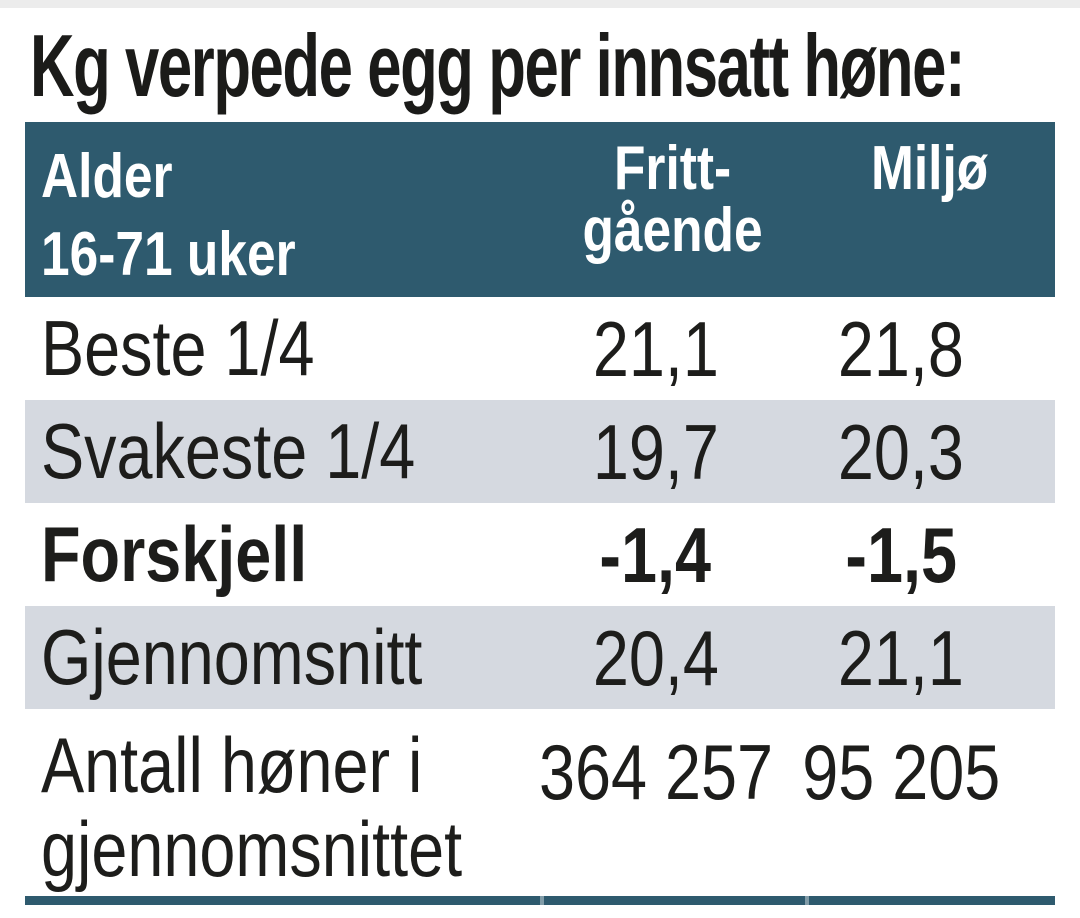 The width and height of the screenshot is (1080, 918). Describe the element at coordinates (540, 451) in the screenshot. I see `table-row-svakeste: Svakeste 1/4 19,7 20,3` at that location.